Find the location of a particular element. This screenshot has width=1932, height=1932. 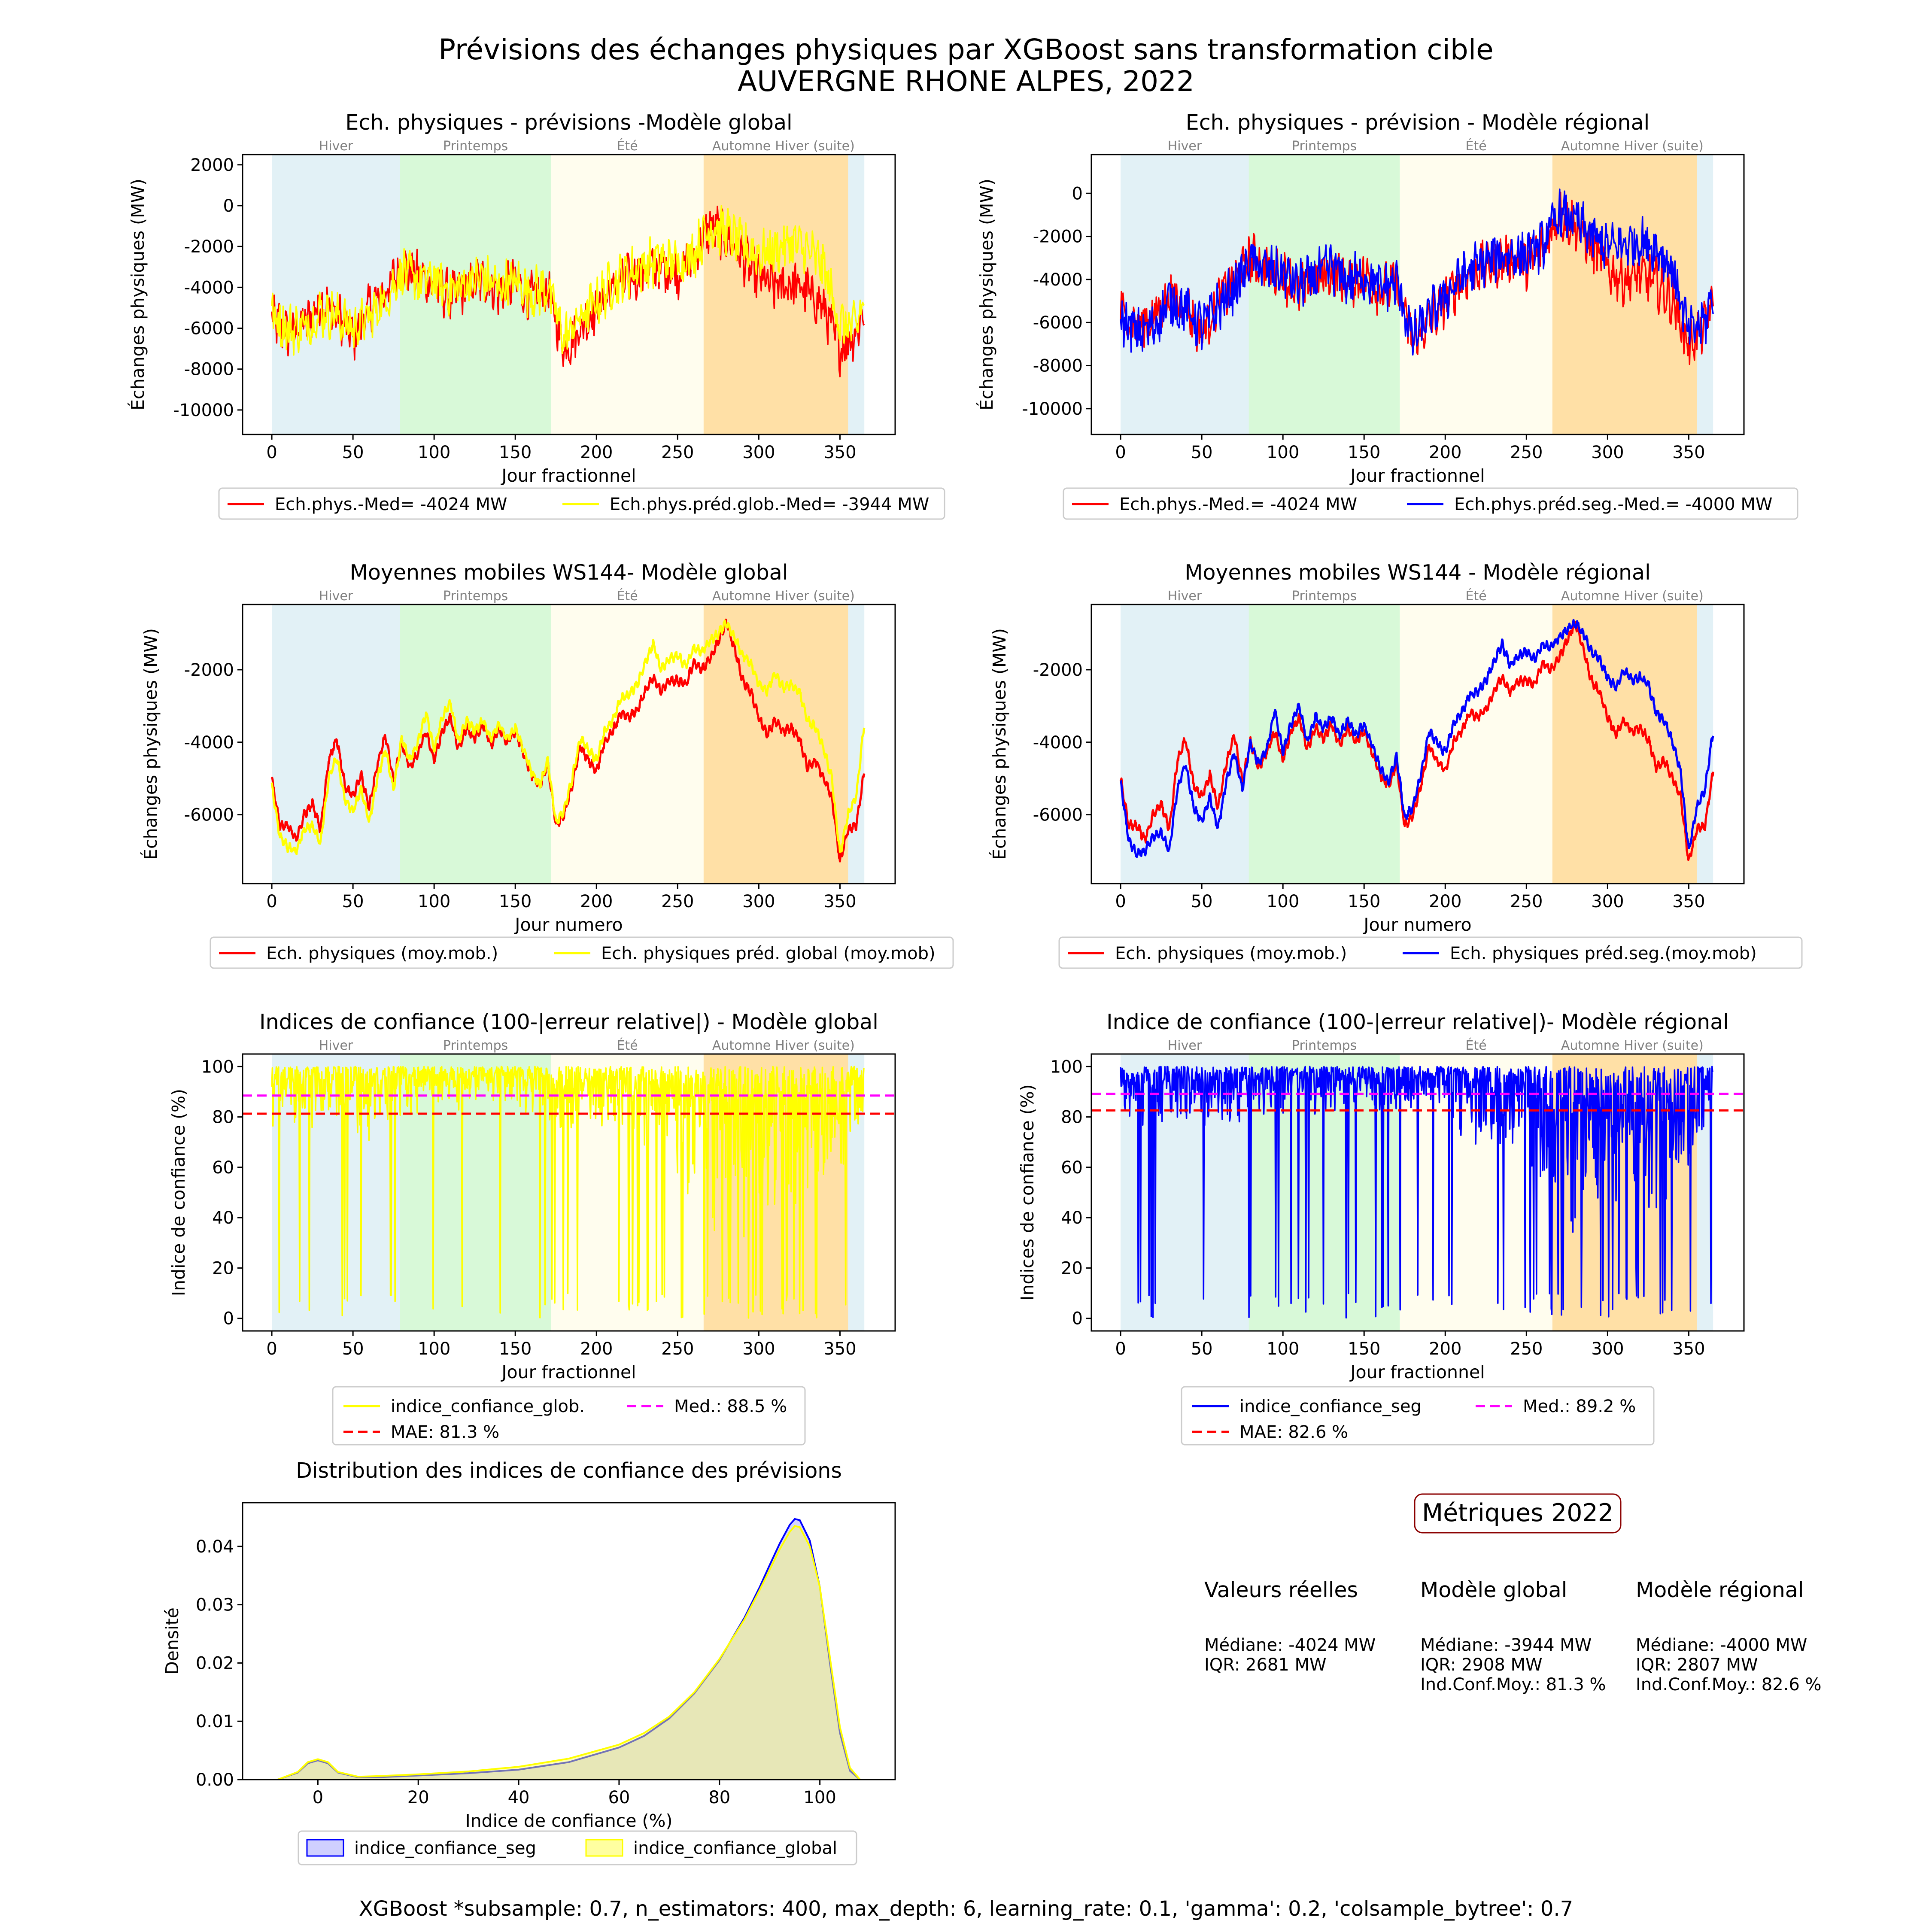

ylabel-p7: Densité is located at coordinates (172, 1641).